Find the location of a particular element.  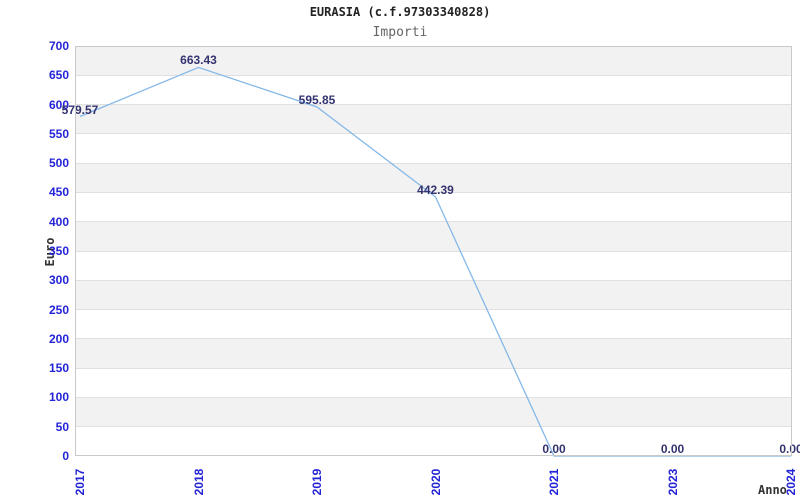

chart-subtitle: Importi is located at coordinates (400, 32).